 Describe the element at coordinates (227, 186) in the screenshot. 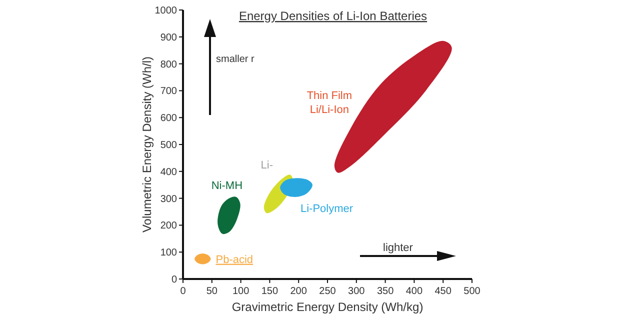

I see `series-label: Ni-MH` at that location.